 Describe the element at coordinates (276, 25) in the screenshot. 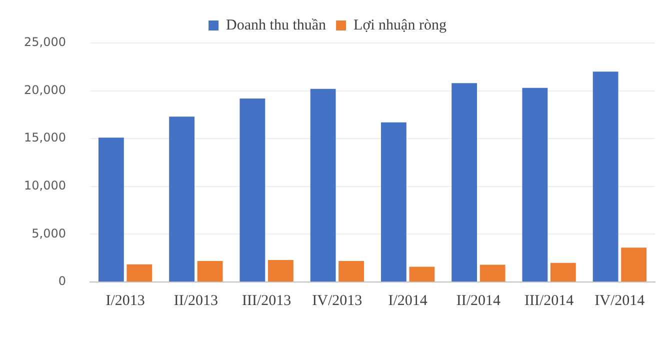

I see `legend-label: Doanh thu thuần` at that location.